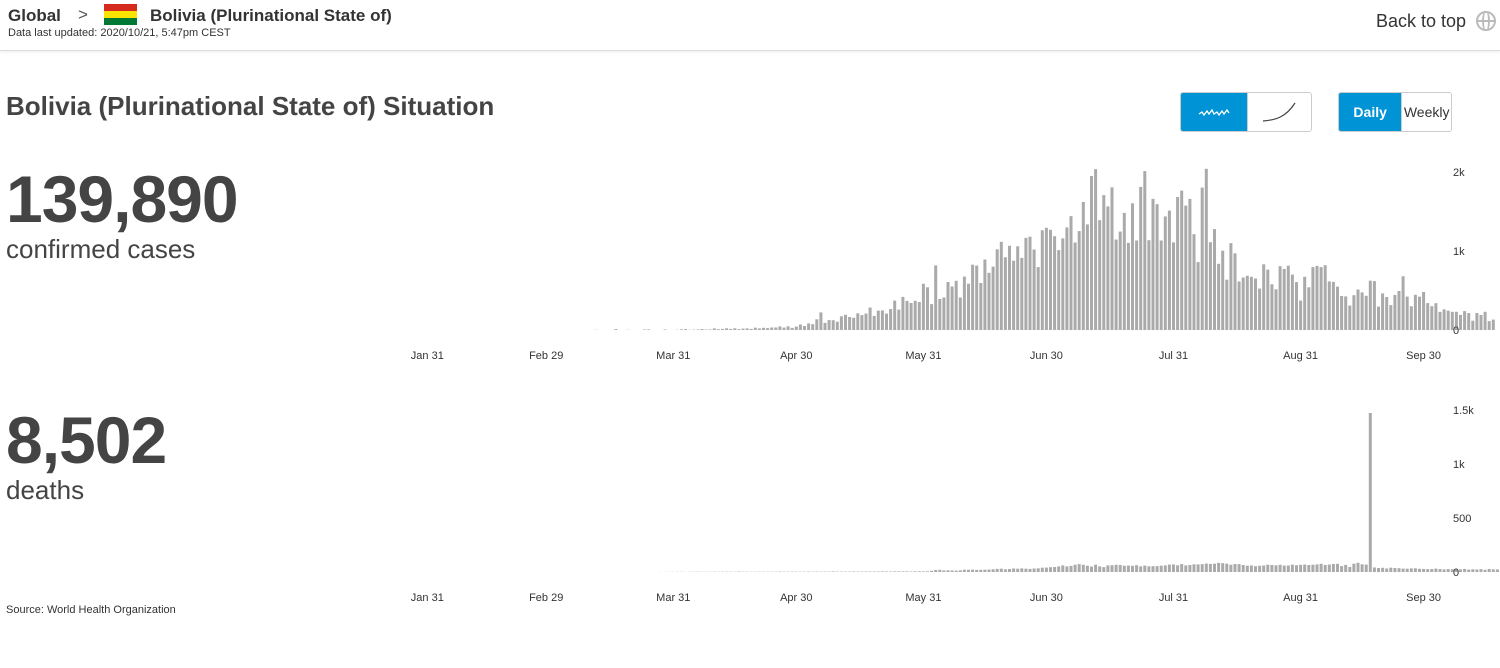  I want to click on confirmed-cases-count: 139,890, so click(122, 199).